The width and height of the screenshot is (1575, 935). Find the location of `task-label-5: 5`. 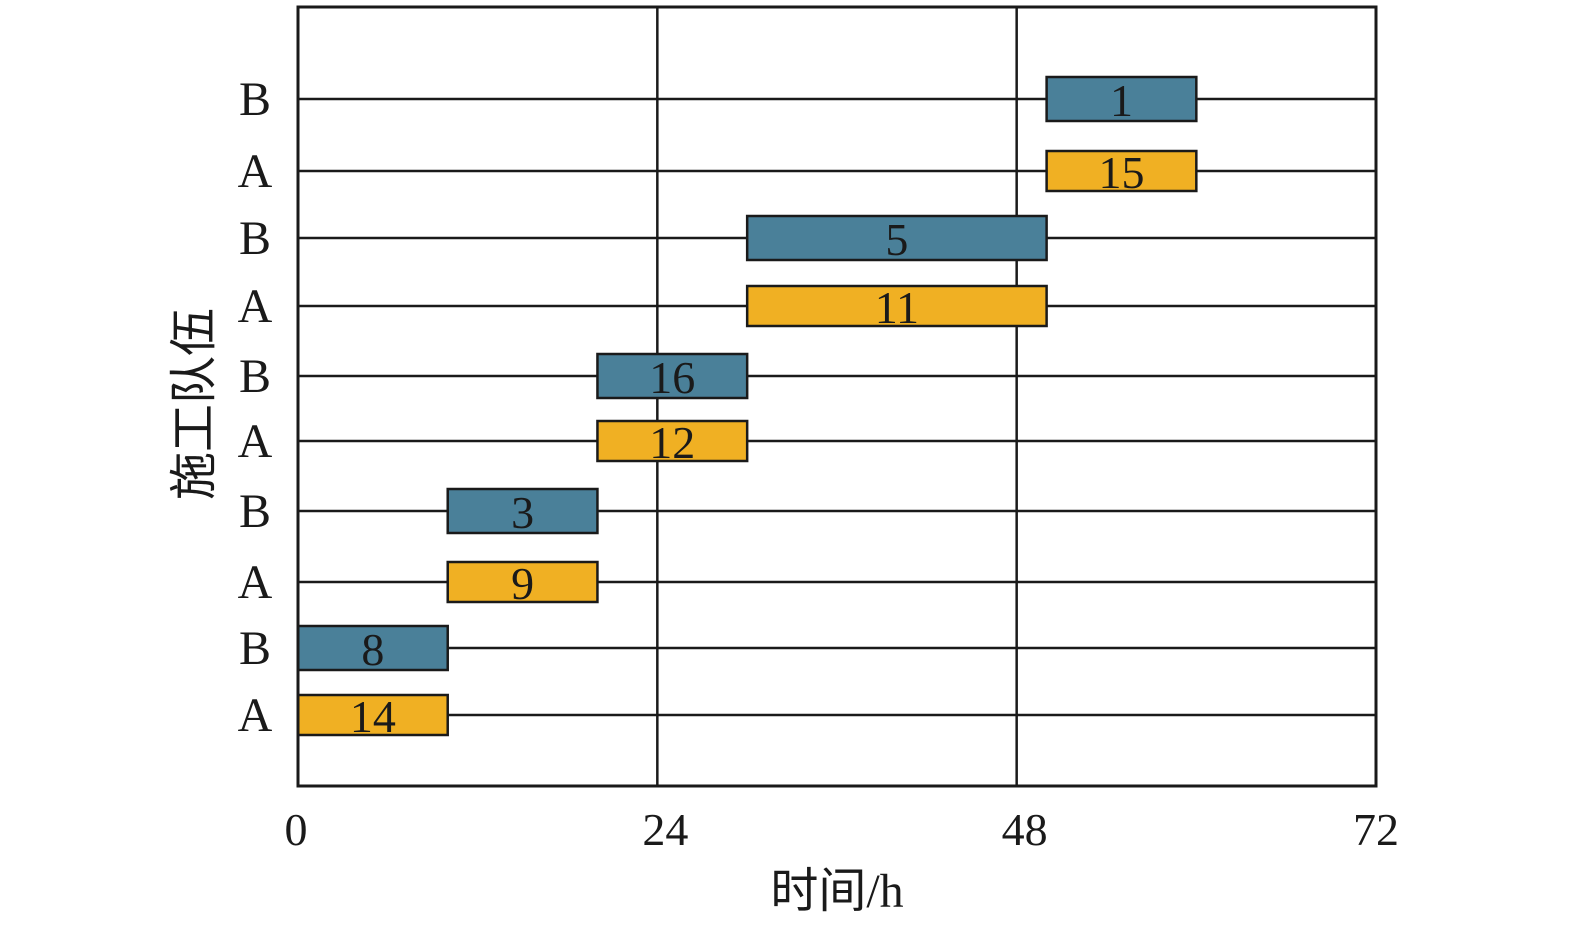

task-label-5: 5 is located at coordinates (896, 239).